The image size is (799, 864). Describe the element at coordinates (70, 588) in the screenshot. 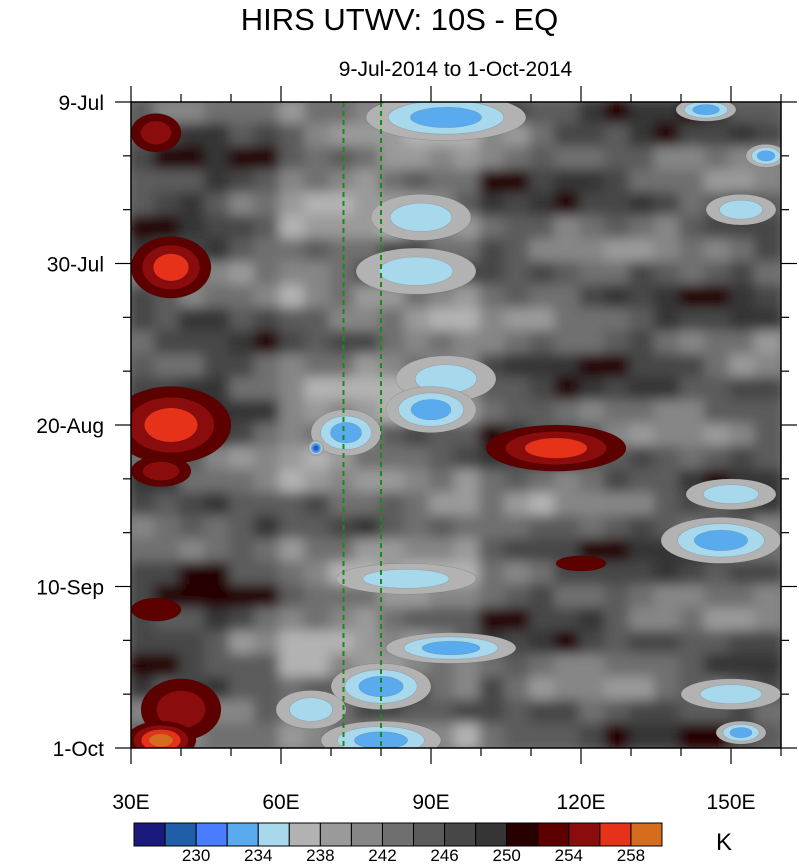

I see `y-tick-label: 10-Sep` at that location.